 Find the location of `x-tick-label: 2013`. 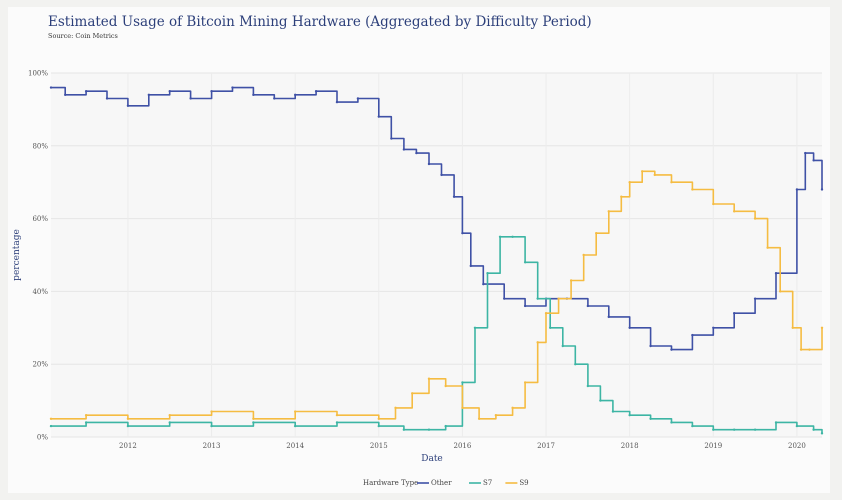

x-tick-label: 2013 is located at coordinates (212, 446).